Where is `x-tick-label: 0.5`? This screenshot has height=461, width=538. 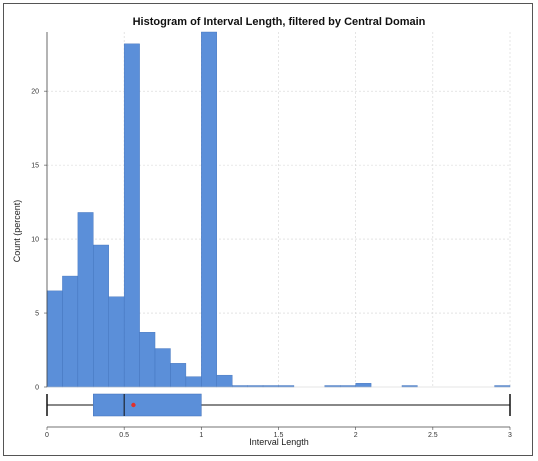
x-tick-label: 0.5 is located at coordinates (124, 435).